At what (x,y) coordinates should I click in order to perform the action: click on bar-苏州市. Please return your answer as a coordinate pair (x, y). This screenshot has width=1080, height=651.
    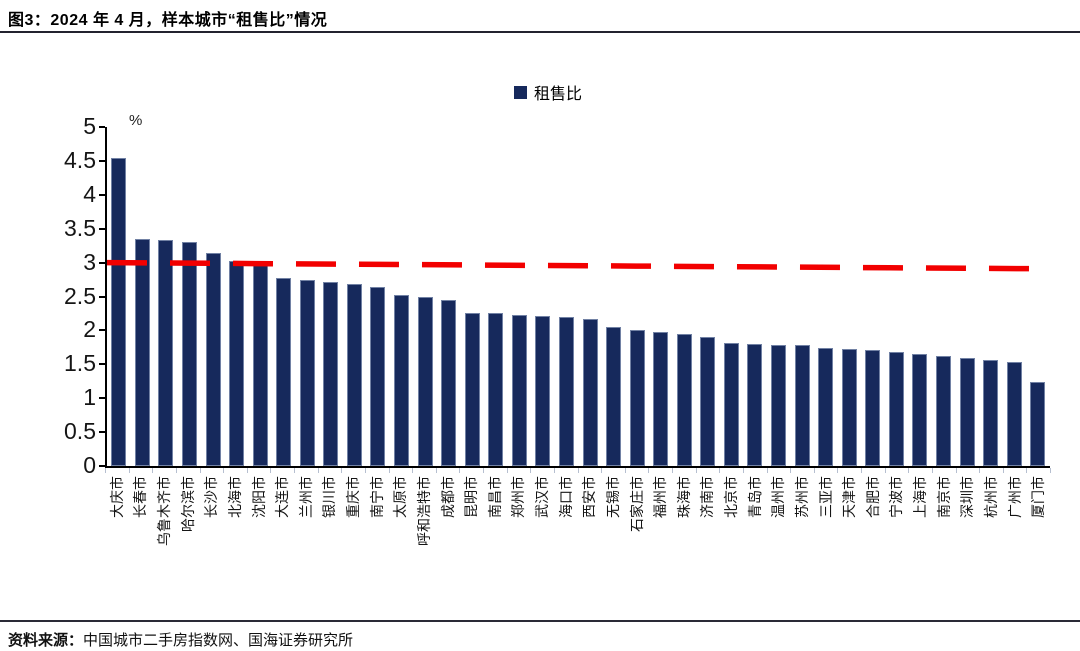
    Looking at the image, I should click on (802, 405).